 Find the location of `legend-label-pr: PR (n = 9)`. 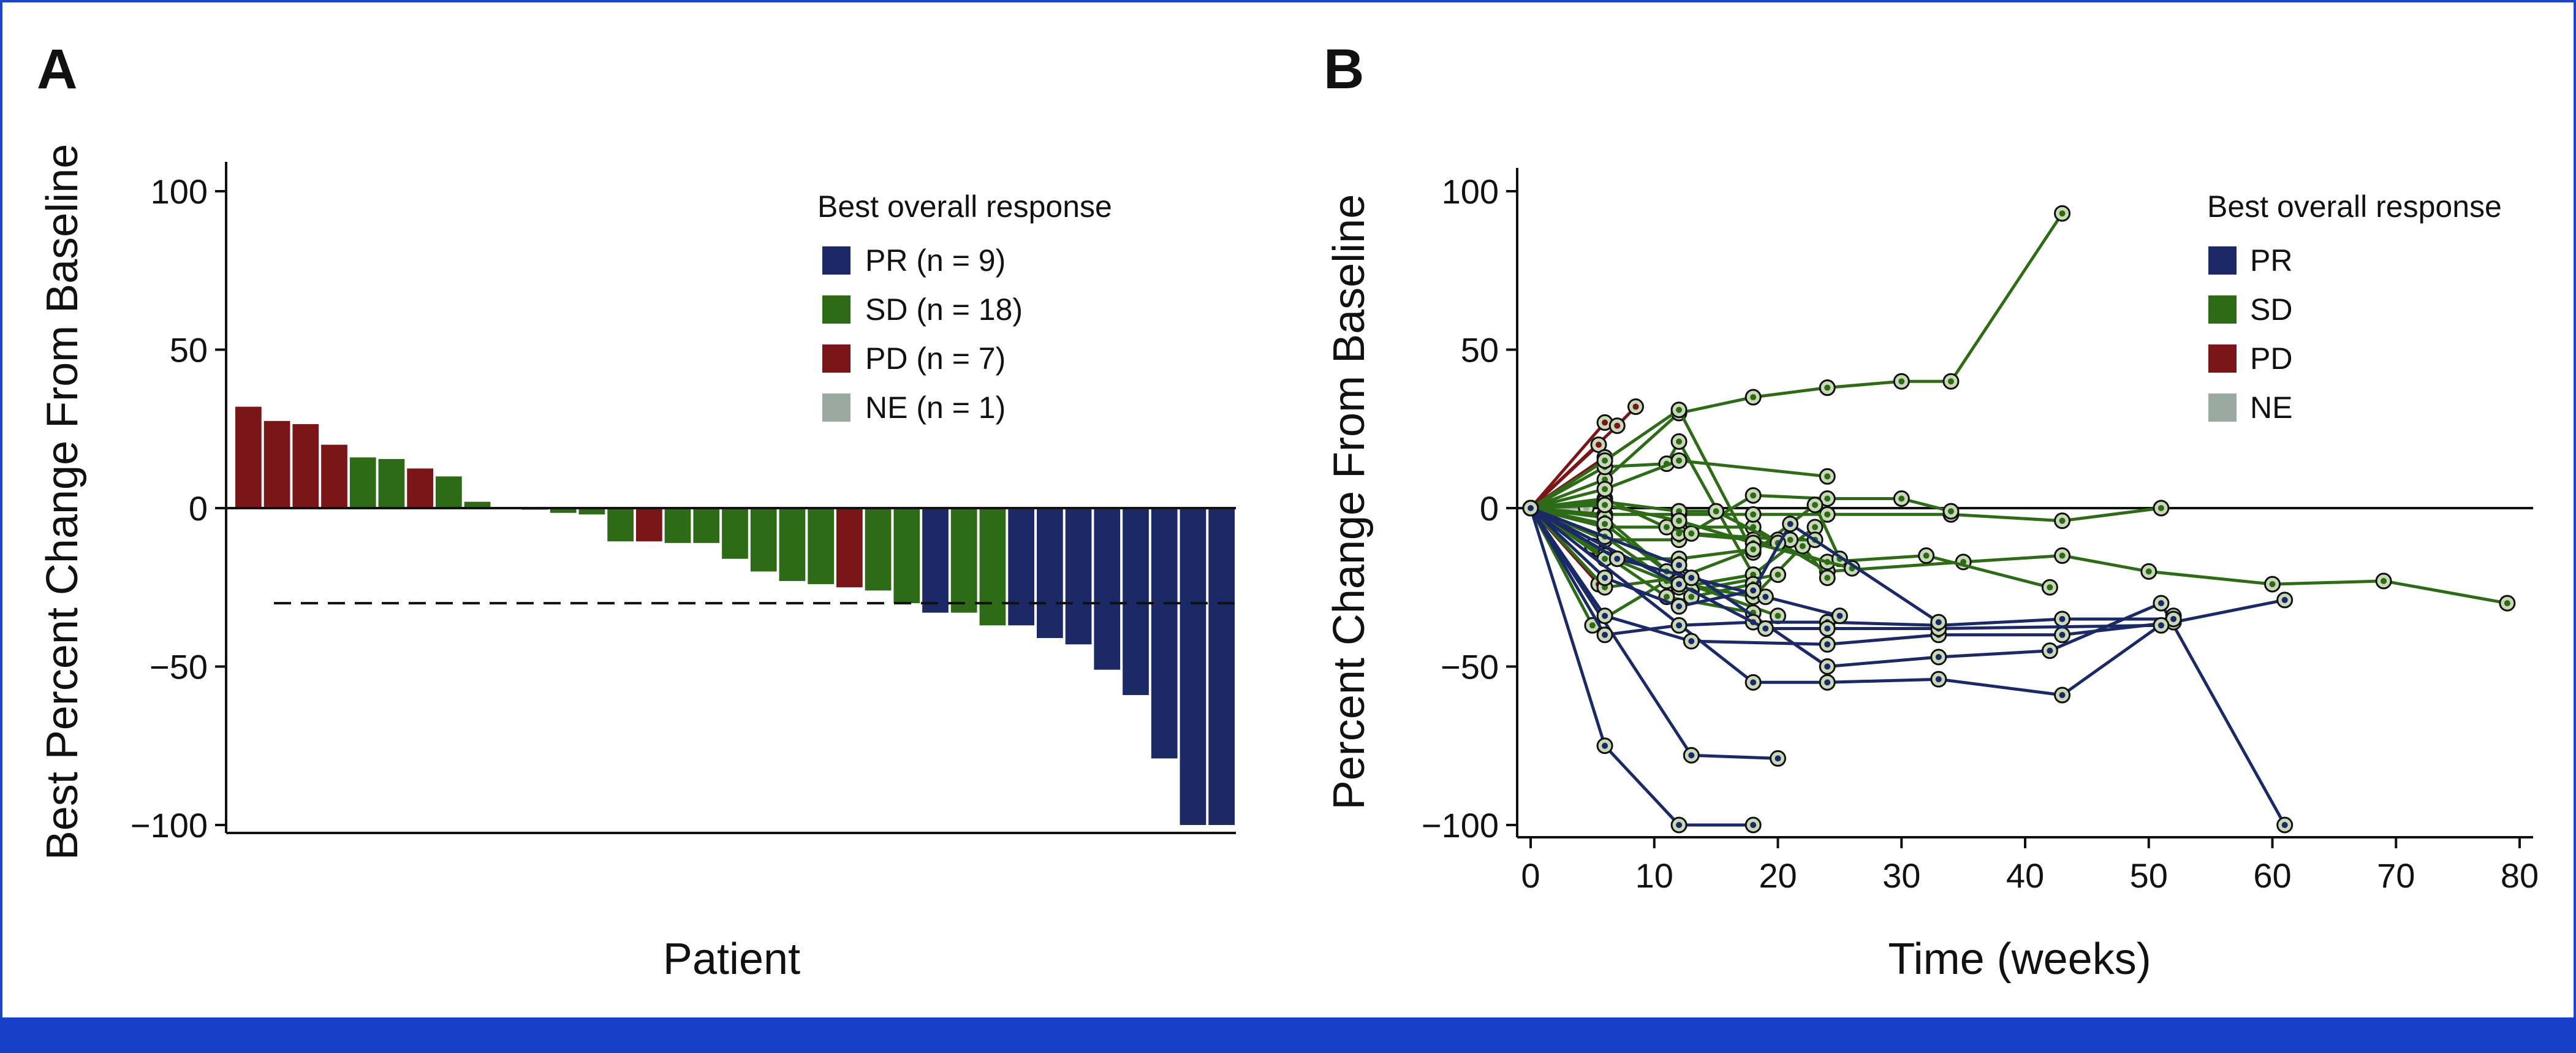

legend-label-pr: PR (n = 9) is located at coordinates (935, 260).